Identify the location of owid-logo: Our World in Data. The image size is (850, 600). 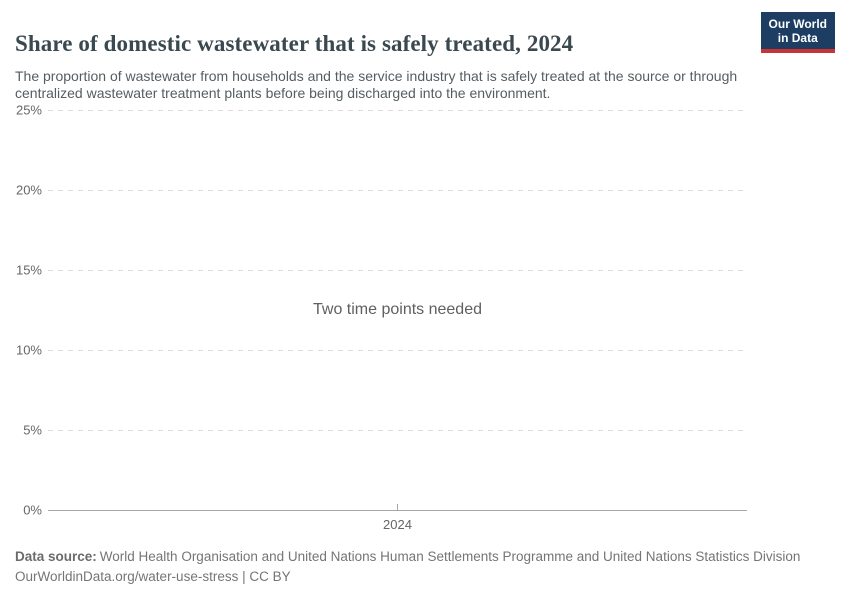
(797, 32).